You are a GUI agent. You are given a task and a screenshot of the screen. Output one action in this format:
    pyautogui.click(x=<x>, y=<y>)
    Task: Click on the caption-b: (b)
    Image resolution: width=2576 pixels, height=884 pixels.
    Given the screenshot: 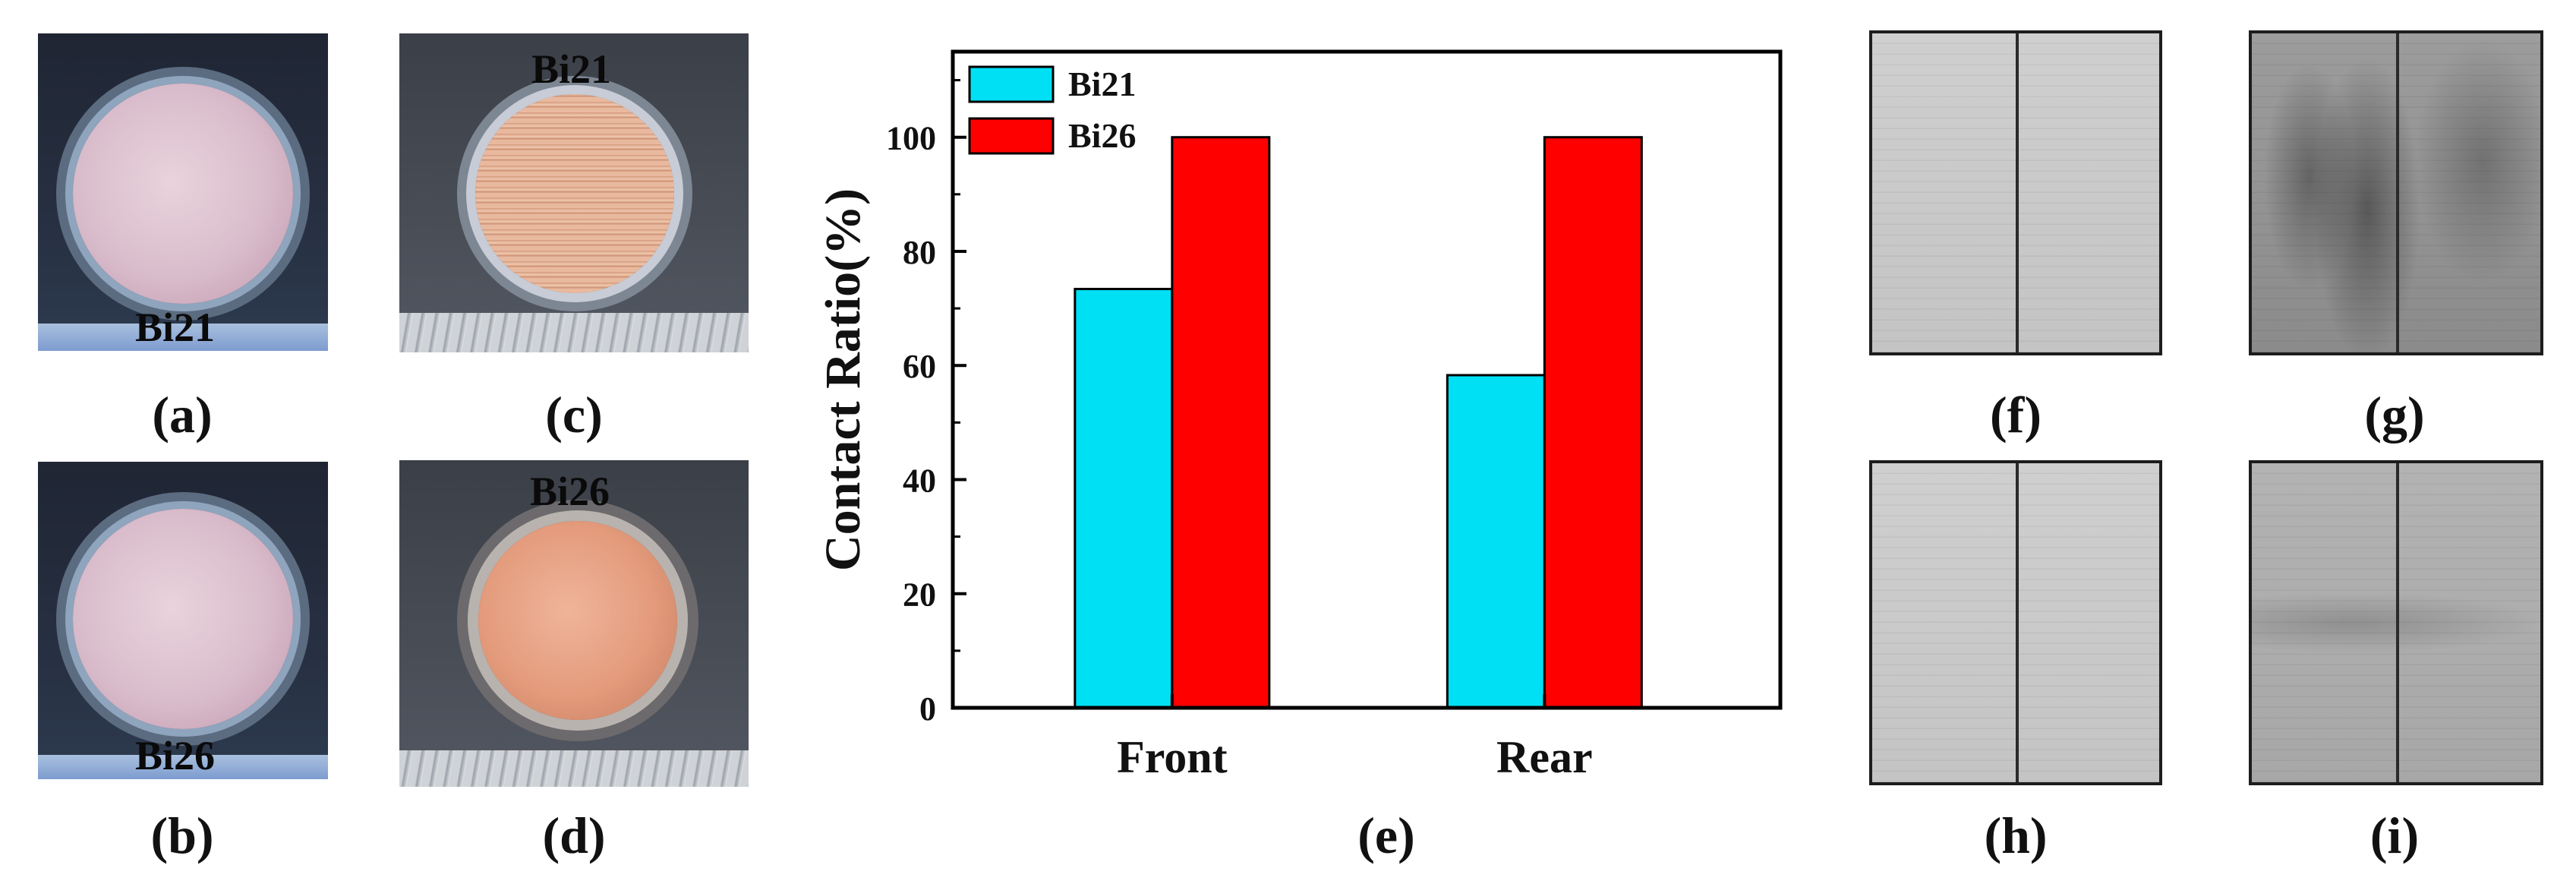 What is the action you would take?
    pyautogui.click(x=182, y=835)
    